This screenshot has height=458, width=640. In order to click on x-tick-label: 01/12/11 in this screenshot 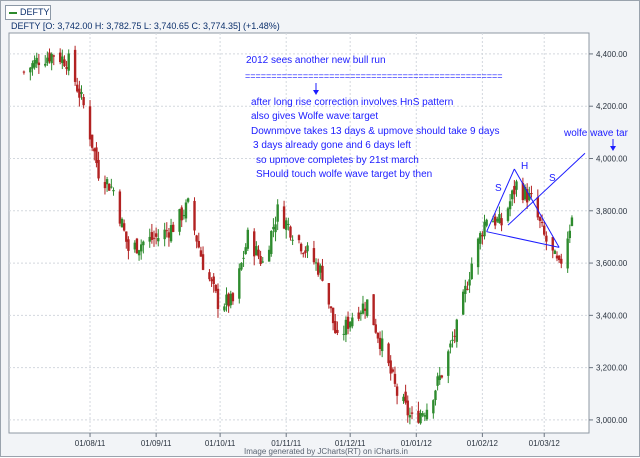, I will do `click(350, 443)`.